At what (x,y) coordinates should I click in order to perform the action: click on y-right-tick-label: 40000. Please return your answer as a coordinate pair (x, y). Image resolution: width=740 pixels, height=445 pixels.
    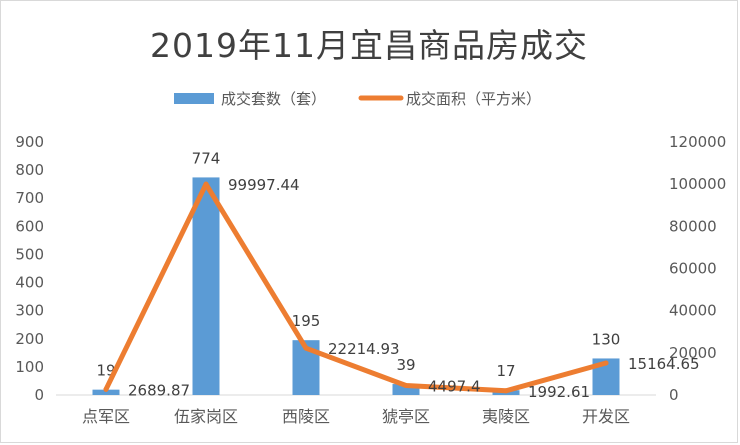
    Looking at the image, I should click on (693, 311).